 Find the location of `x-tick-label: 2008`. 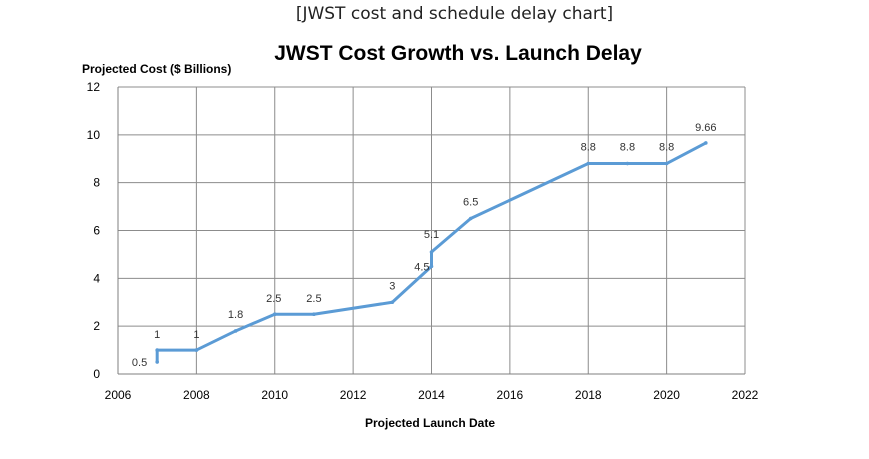

x-tick-label: 2008 is located at coordinates (196, 395).